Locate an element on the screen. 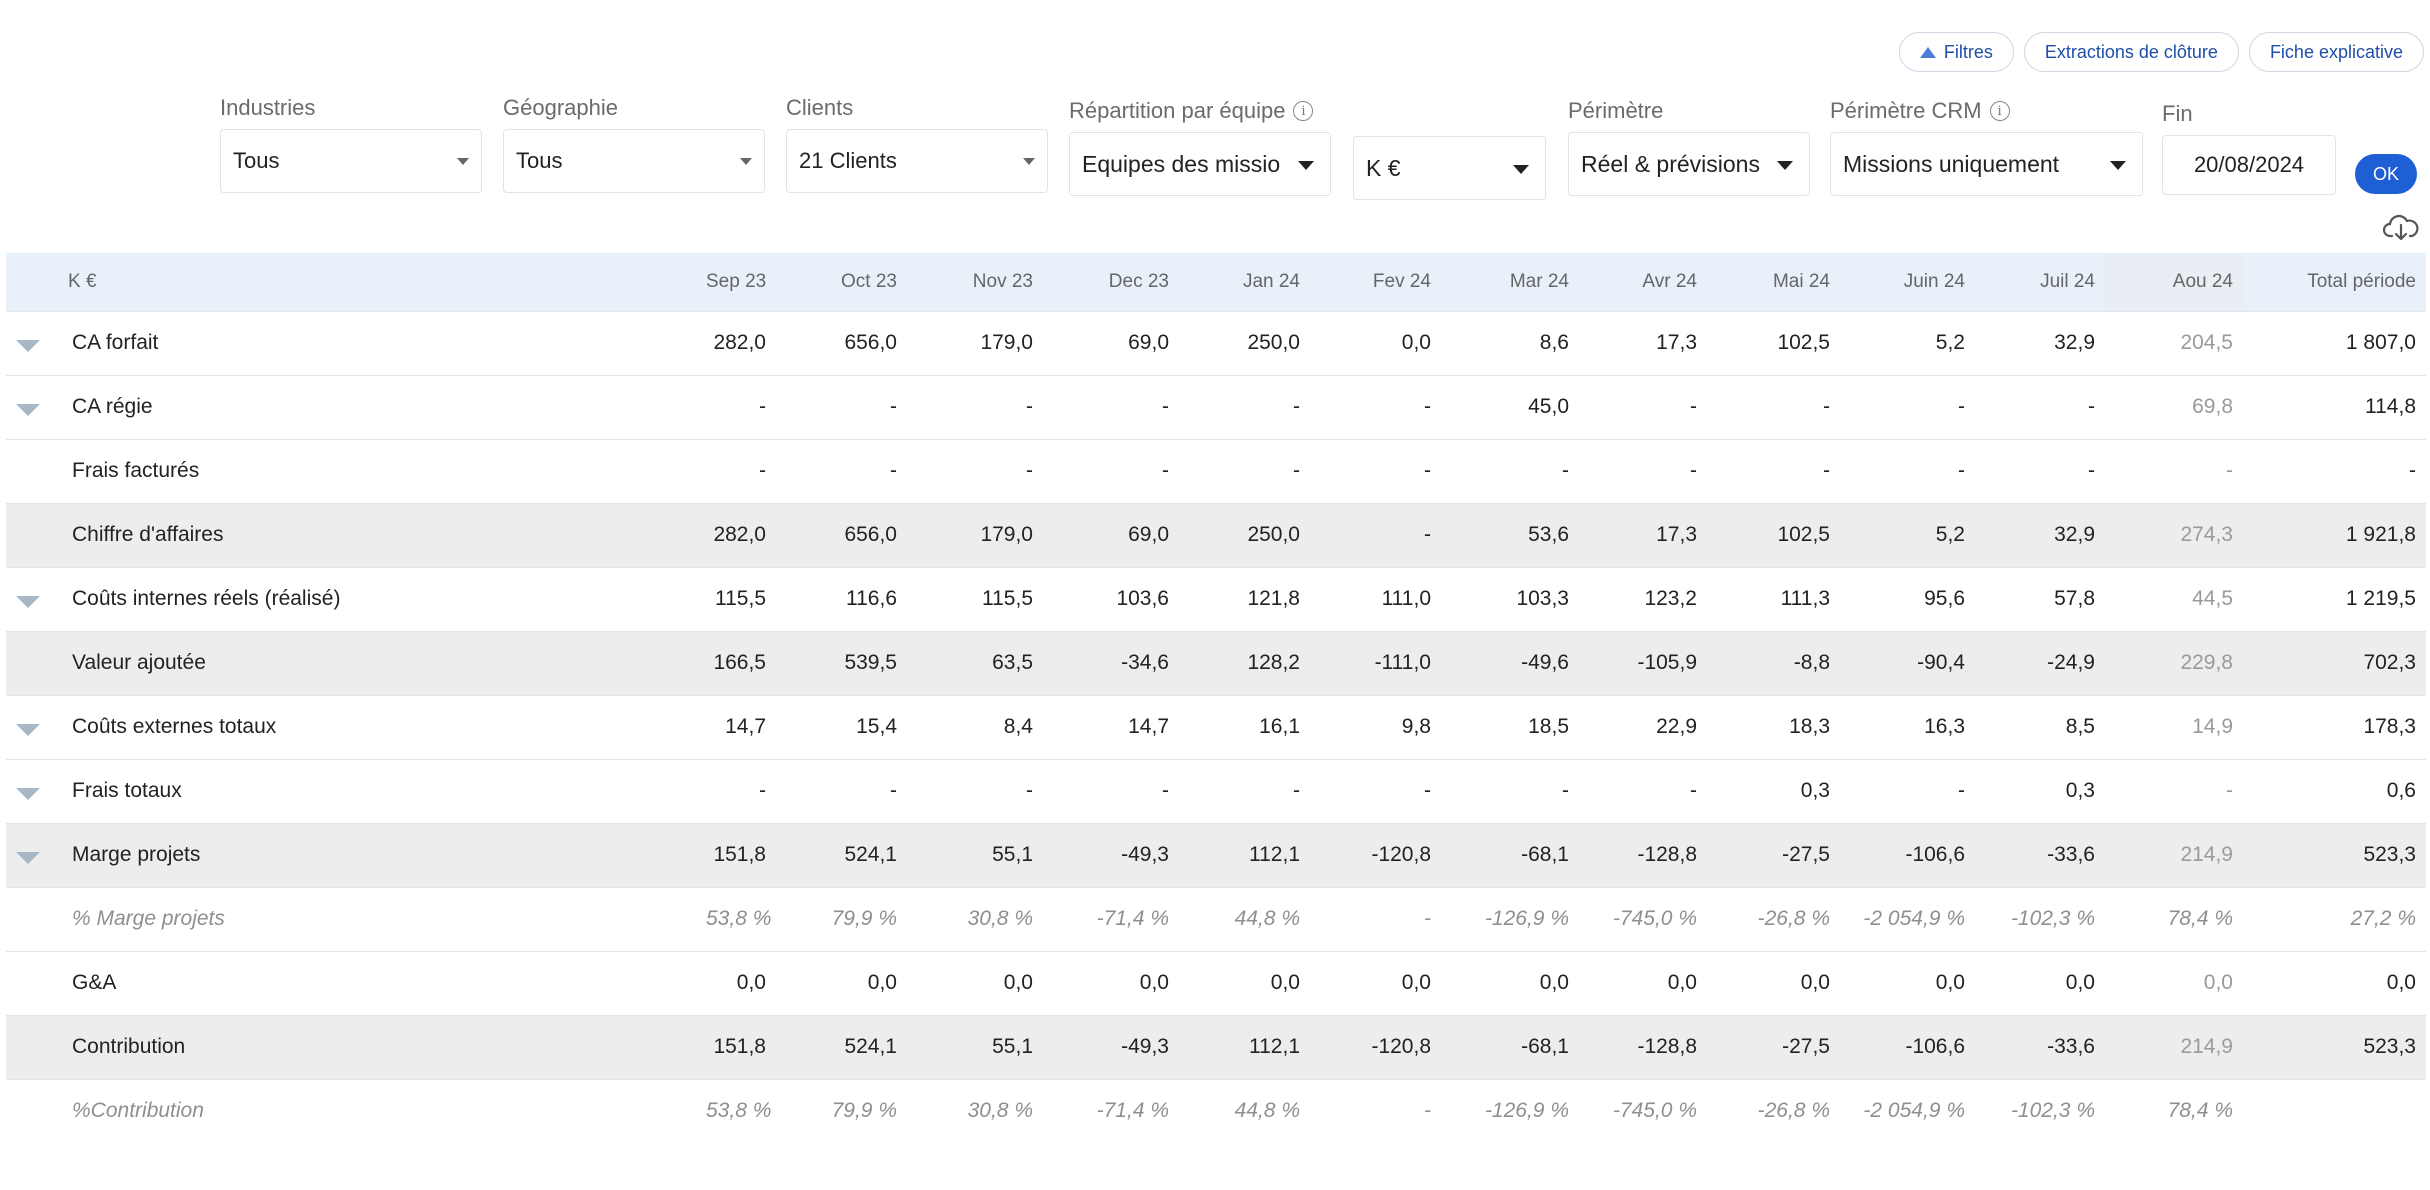  row-label: G&A is located at coordinates (351, 983).